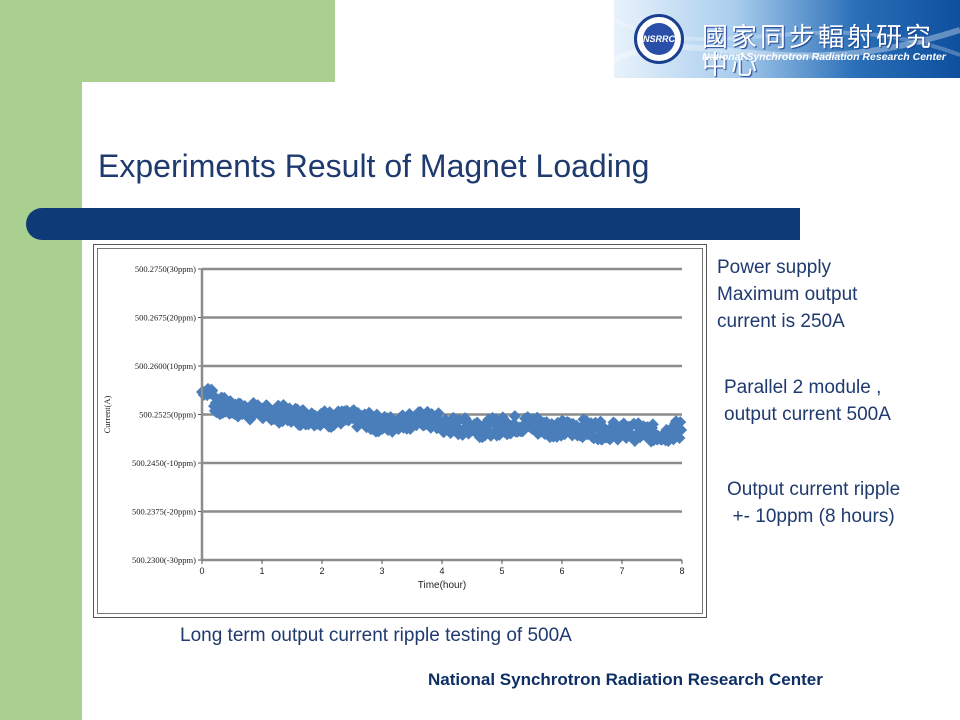  I want to click on y-tick-label: 500.2600(10ppm), so click(165, 366).